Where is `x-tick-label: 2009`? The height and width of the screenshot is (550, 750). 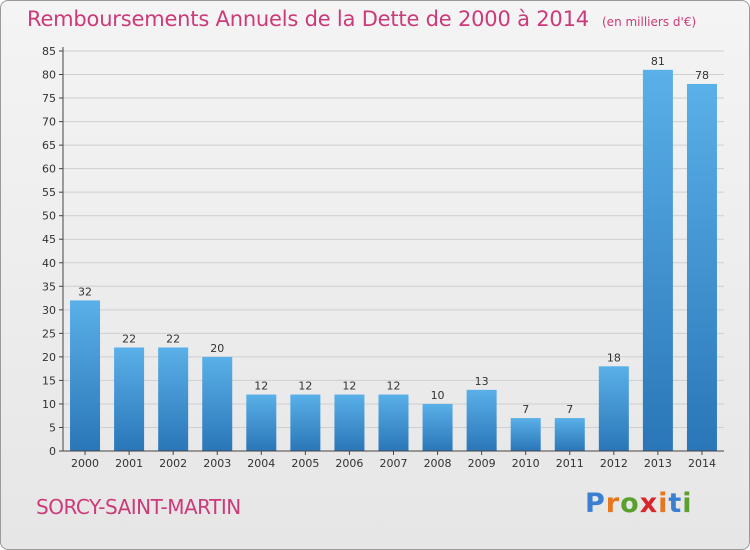 x-tick-label: 2009 is located at coordinates (482, 463).